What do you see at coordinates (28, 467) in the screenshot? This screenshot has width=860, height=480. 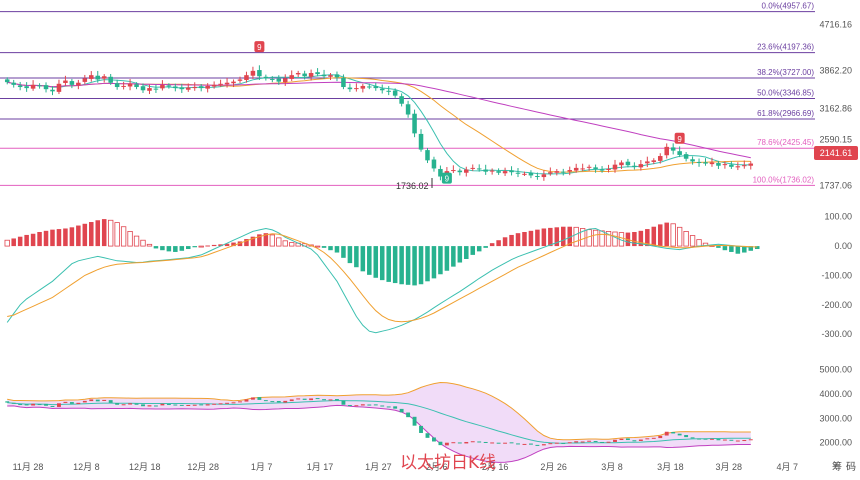 I see `x-tick-label: 11月 28` at bounding box center [28, 467].